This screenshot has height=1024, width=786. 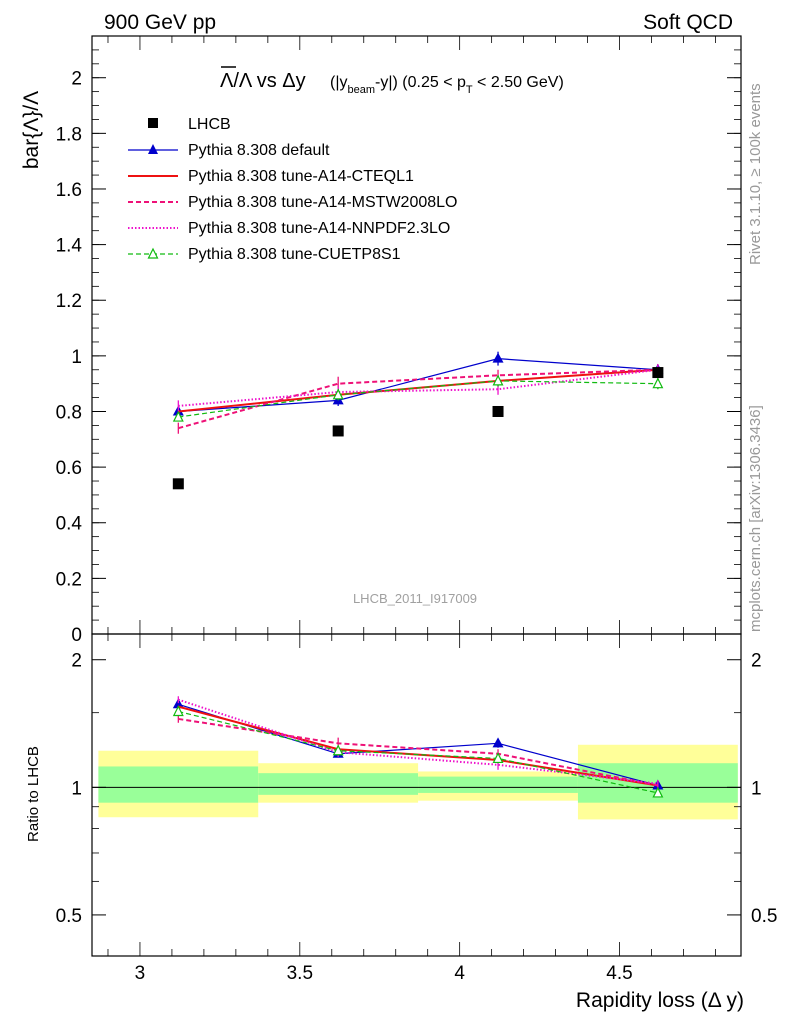 I want to click on main-ylabel: bar{Λ}/Λ, so click(x=31, y=130).